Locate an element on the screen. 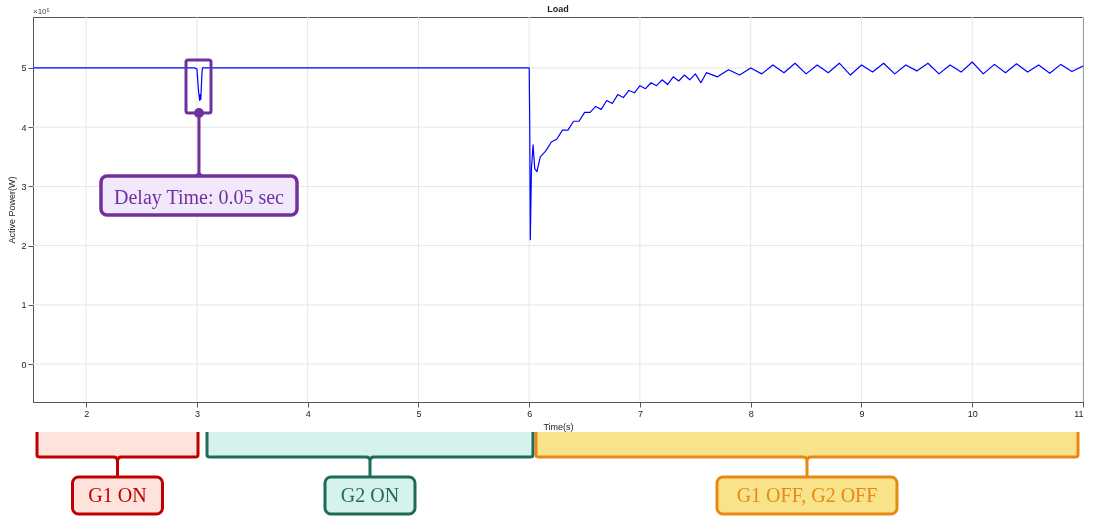 The image size is (1094, 517). x-tick-label: 2 is located at coordinates (87, 413).